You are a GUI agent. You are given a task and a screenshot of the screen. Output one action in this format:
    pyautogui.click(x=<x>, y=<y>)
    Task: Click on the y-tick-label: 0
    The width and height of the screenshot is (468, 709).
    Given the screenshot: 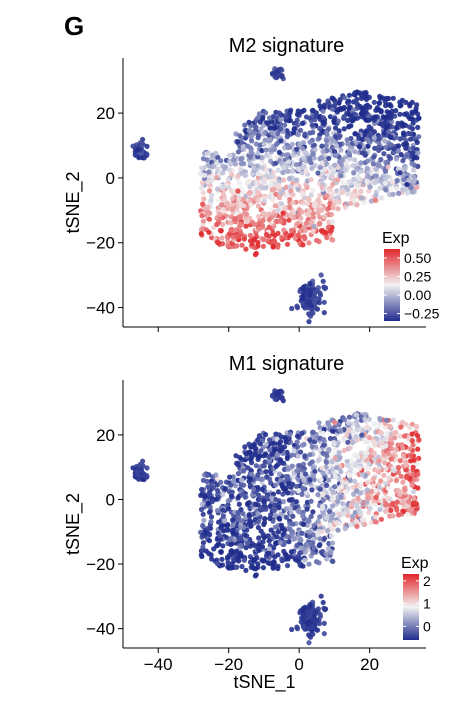 What is the action you would take?
    pyautogui.click(x=110, y=499)
    